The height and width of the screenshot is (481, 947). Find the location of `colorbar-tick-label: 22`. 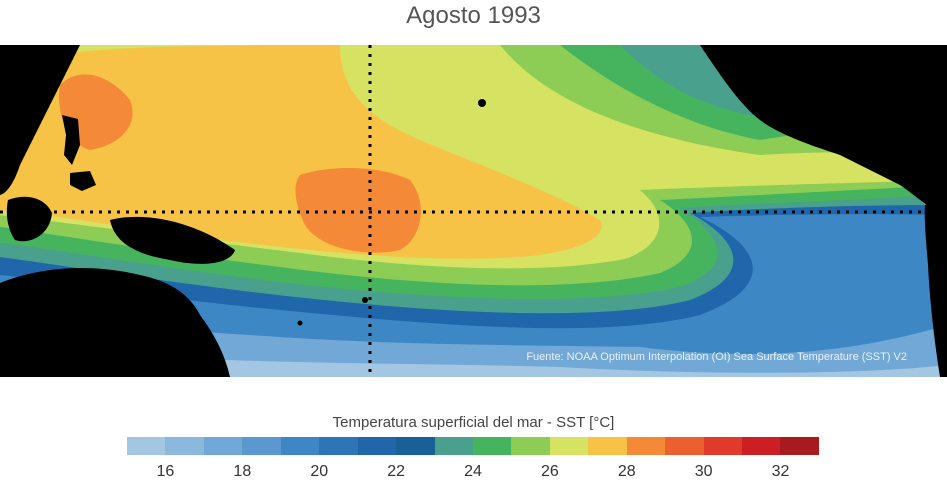

colorbar-tick-label: 22 is located at coordinates (396, 471).